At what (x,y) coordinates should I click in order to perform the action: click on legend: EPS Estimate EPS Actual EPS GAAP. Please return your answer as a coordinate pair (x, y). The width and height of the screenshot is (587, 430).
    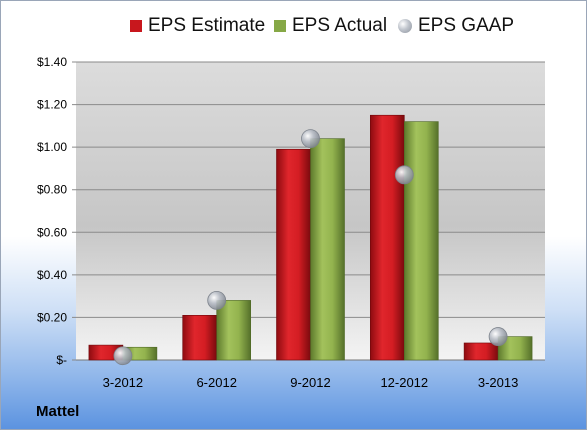
    Looking at the image, I should click on (293, 30).